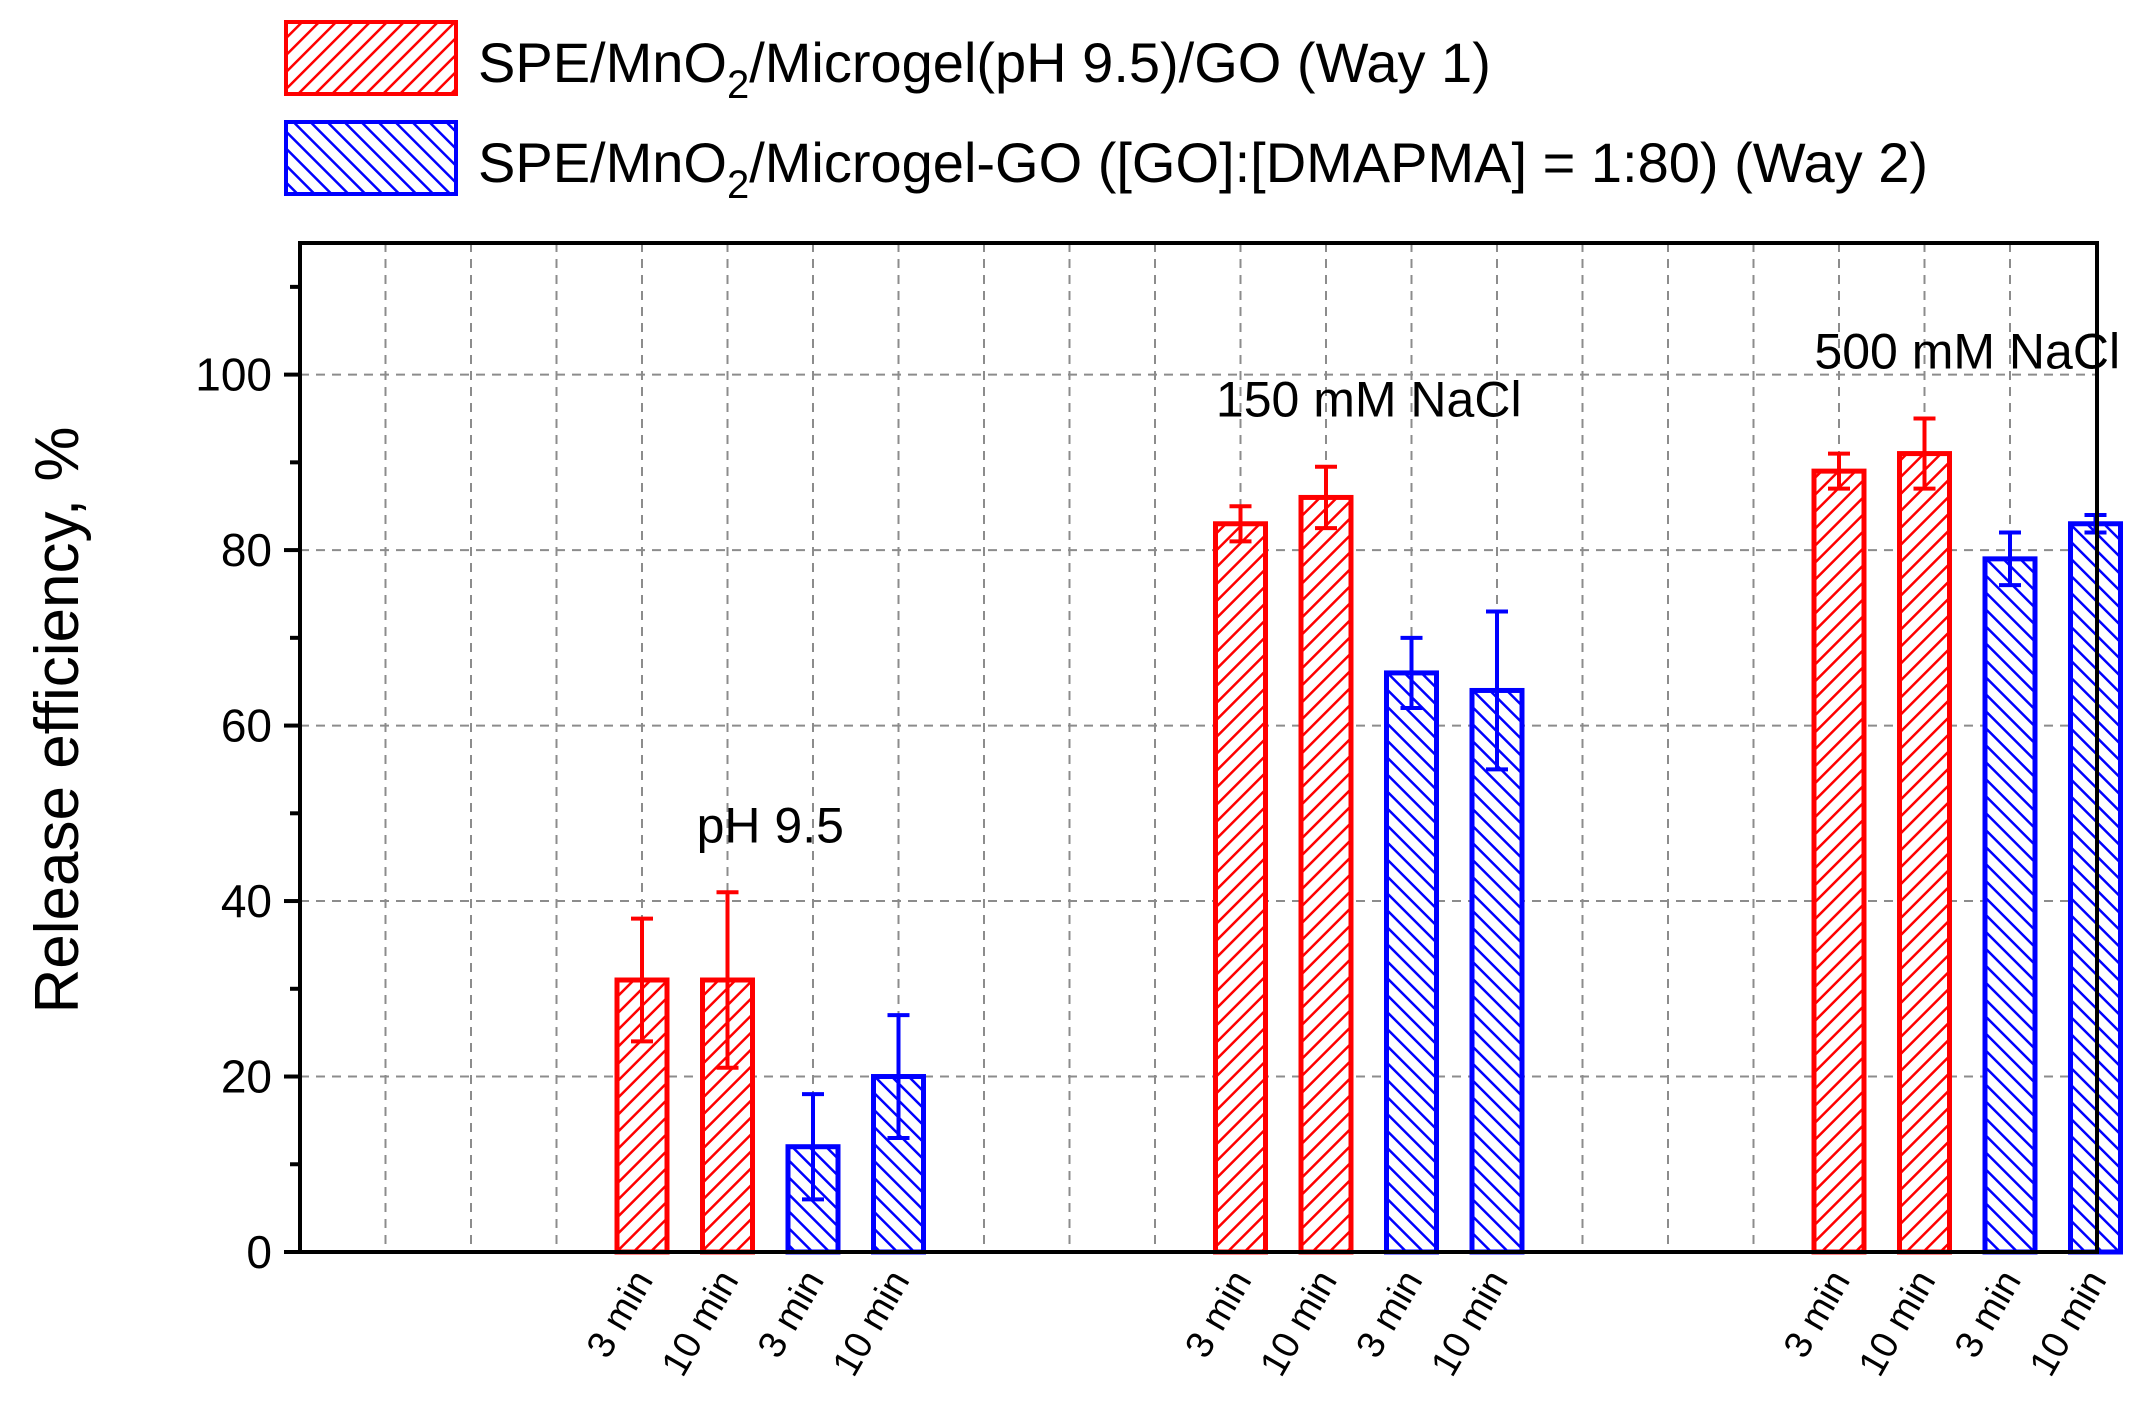  I want to click on legend-swatch-way1, so click(371, 58).